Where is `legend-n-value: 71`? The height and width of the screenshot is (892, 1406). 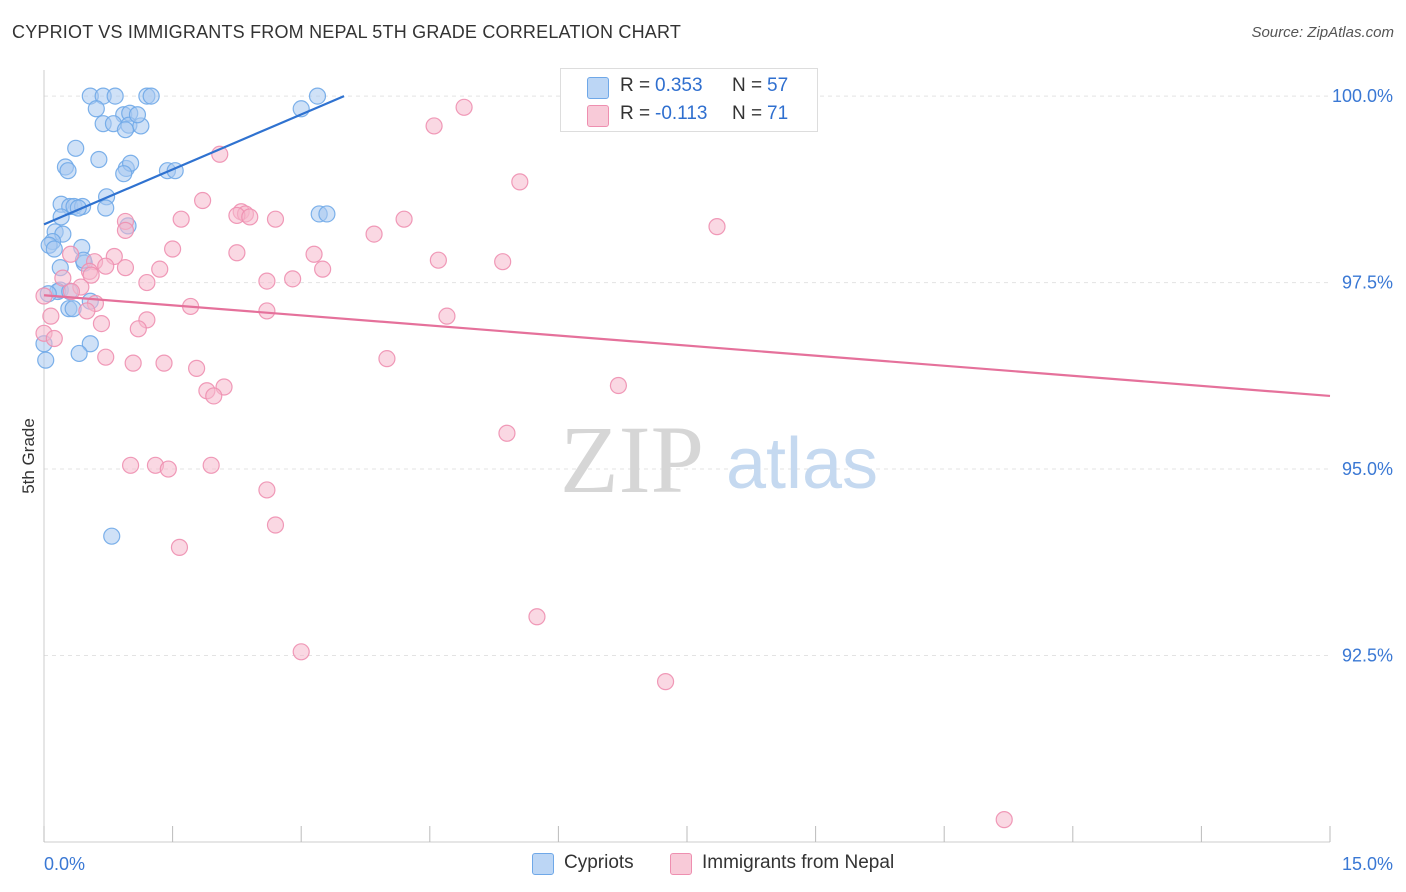 legend-n-value: 71 is located at coordinates (778, 113).